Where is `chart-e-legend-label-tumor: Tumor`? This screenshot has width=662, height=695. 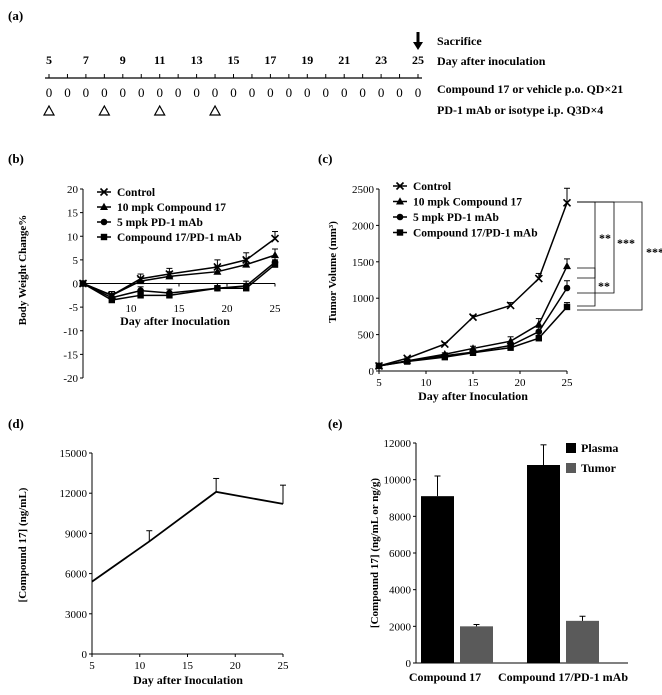
chart-e-legend-label-tumor: Tumor is located at coordinates (599, 468).